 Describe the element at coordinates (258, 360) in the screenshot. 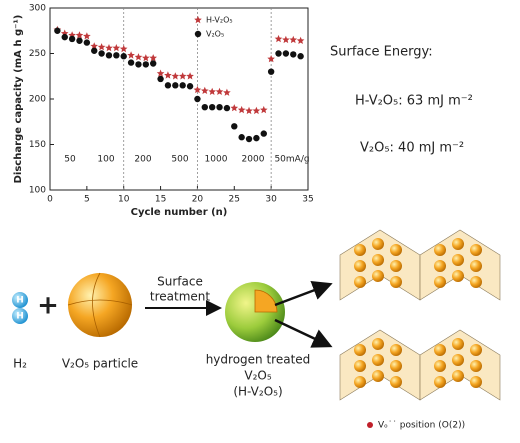

I see `treated-label: hydrogen treated` at that location.